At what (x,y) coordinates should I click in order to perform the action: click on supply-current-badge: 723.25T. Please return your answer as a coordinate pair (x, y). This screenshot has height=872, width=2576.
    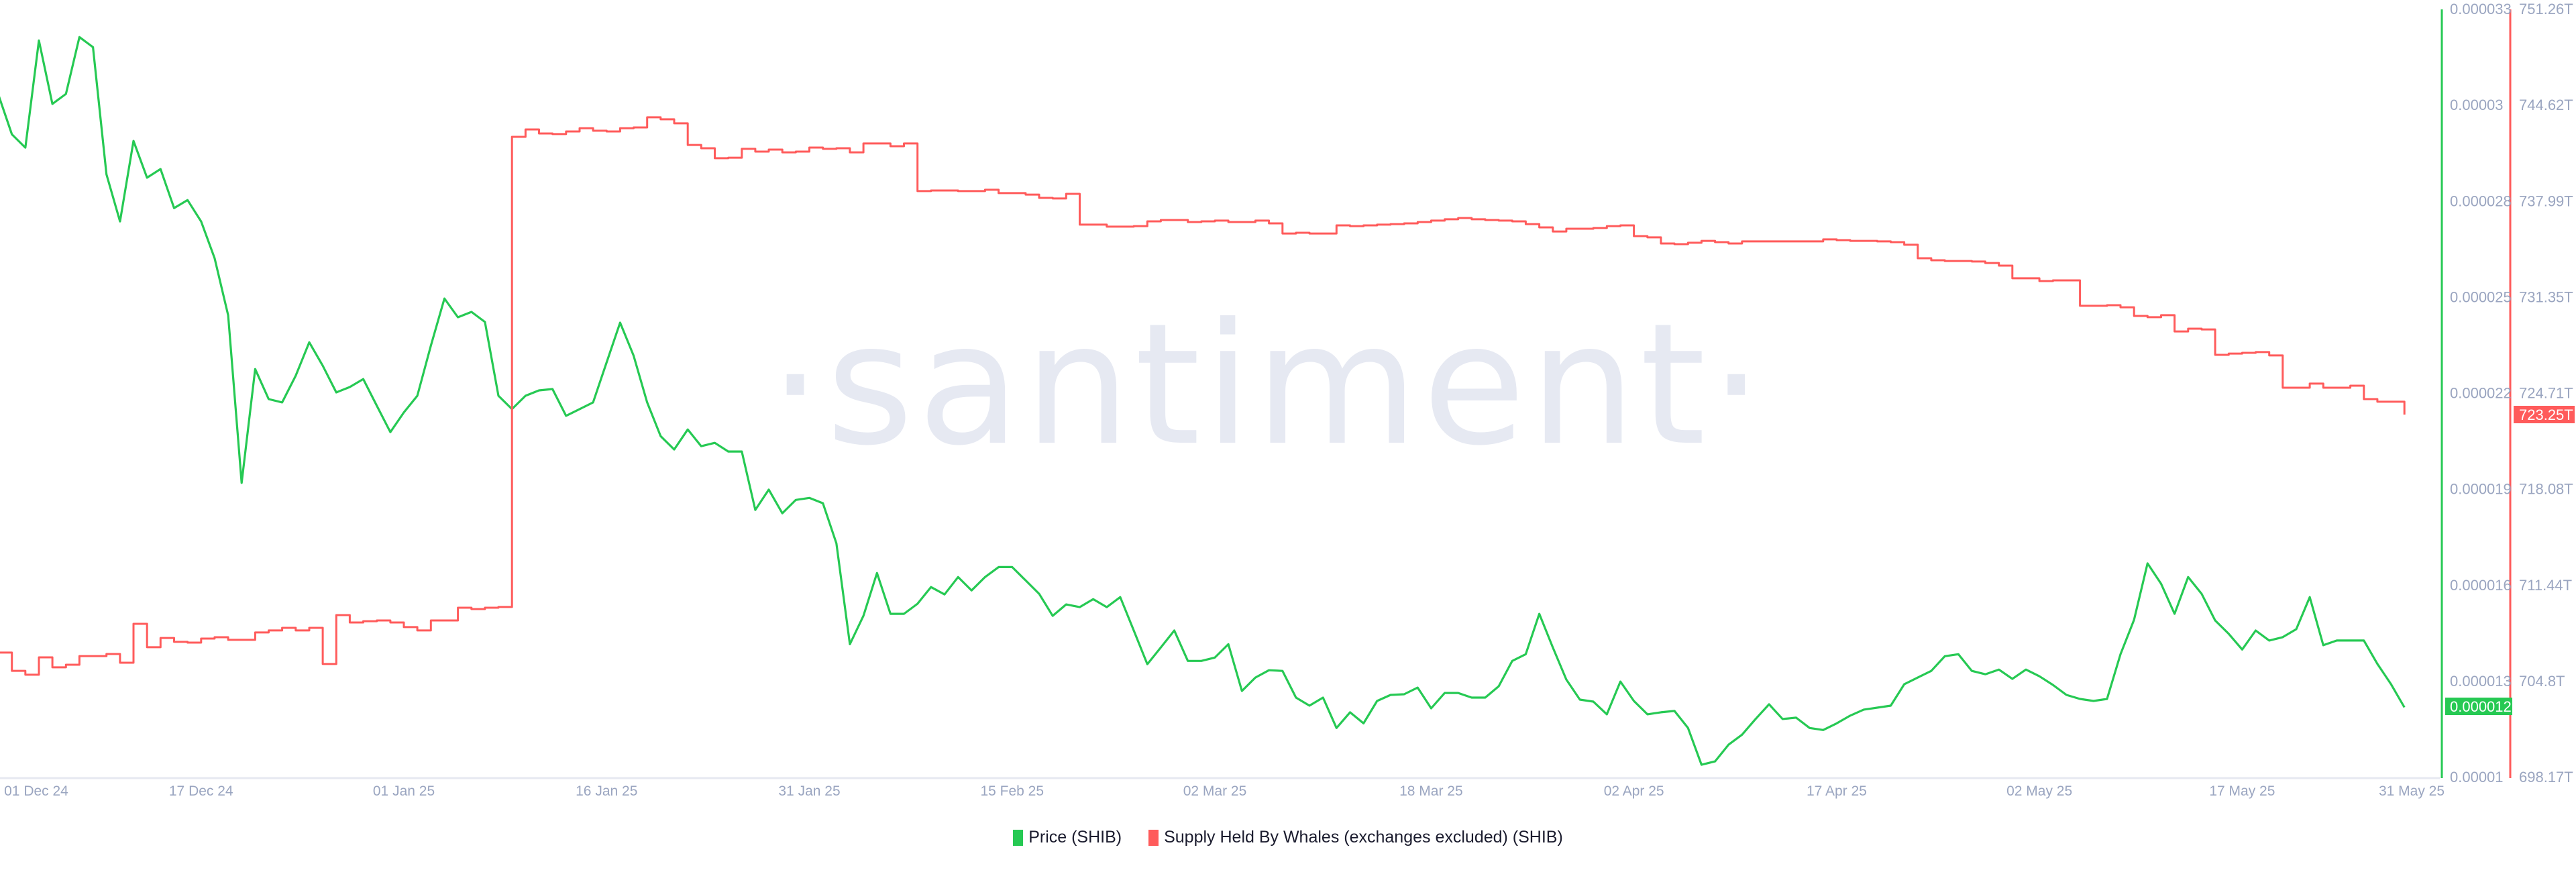
    Looking at the image, I should click on (2544, 414).